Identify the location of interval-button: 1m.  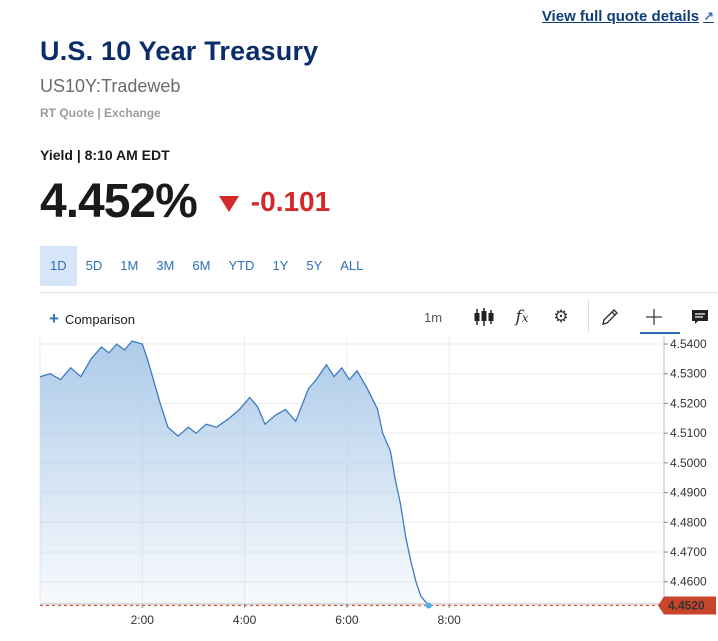
(433, 317).